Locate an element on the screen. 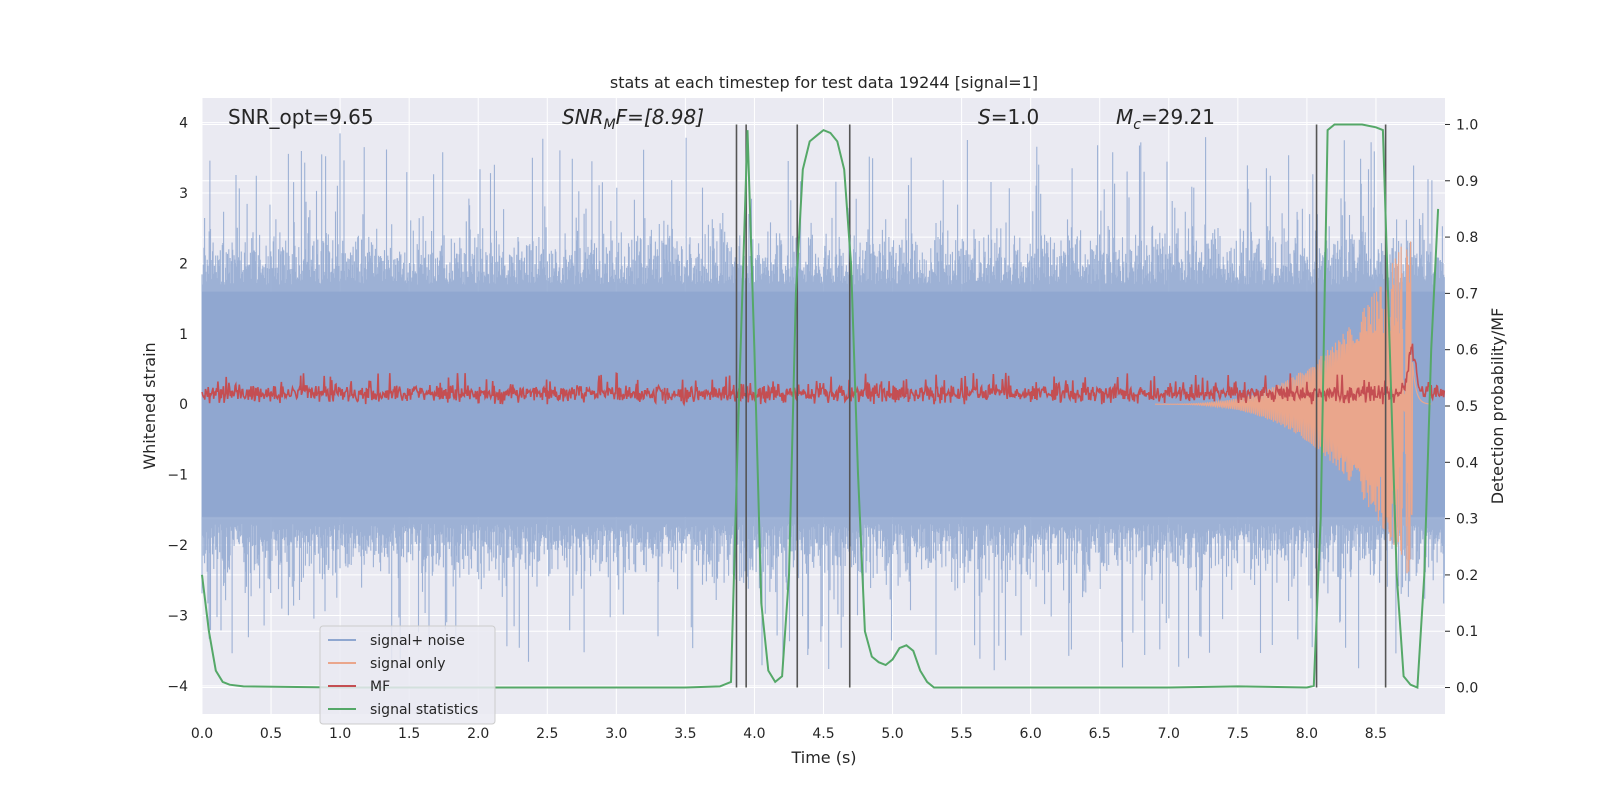 The height and width of the screenshot is (804, 1600). annotation-s-rest: =1.0 is located at coordinates (1015, 117).